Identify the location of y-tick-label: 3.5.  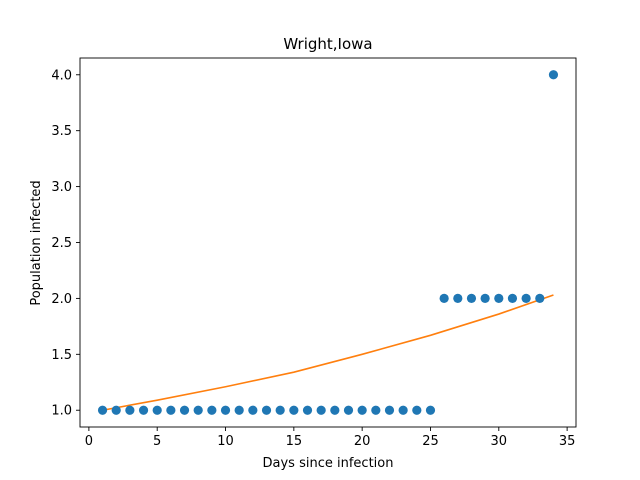
(61, 131).